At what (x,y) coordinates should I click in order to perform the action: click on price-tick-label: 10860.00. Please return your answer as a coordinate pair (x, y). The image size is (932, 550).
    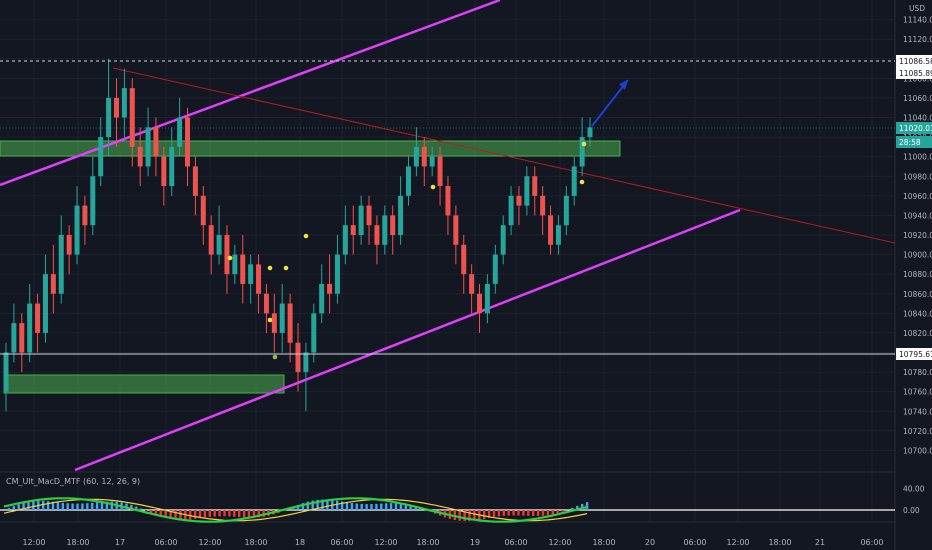
    Looking at the image, I should click on (917, 294).